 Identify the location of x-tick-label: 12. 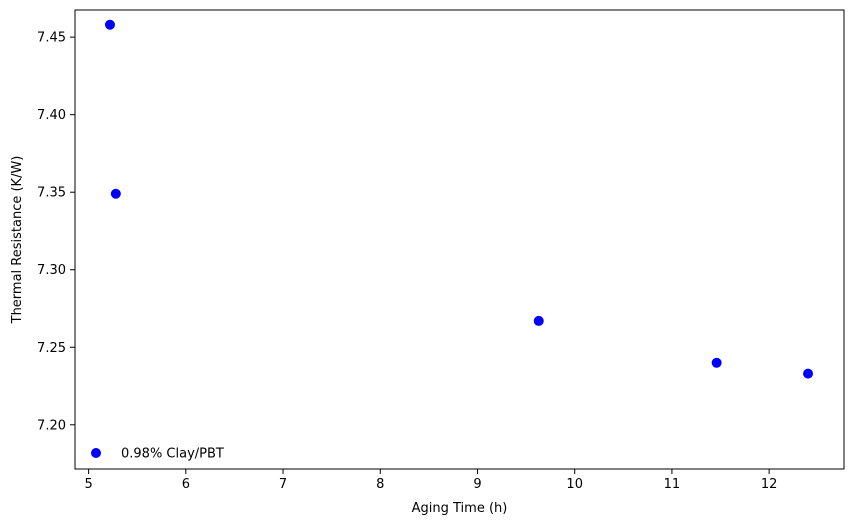
(769, 484).